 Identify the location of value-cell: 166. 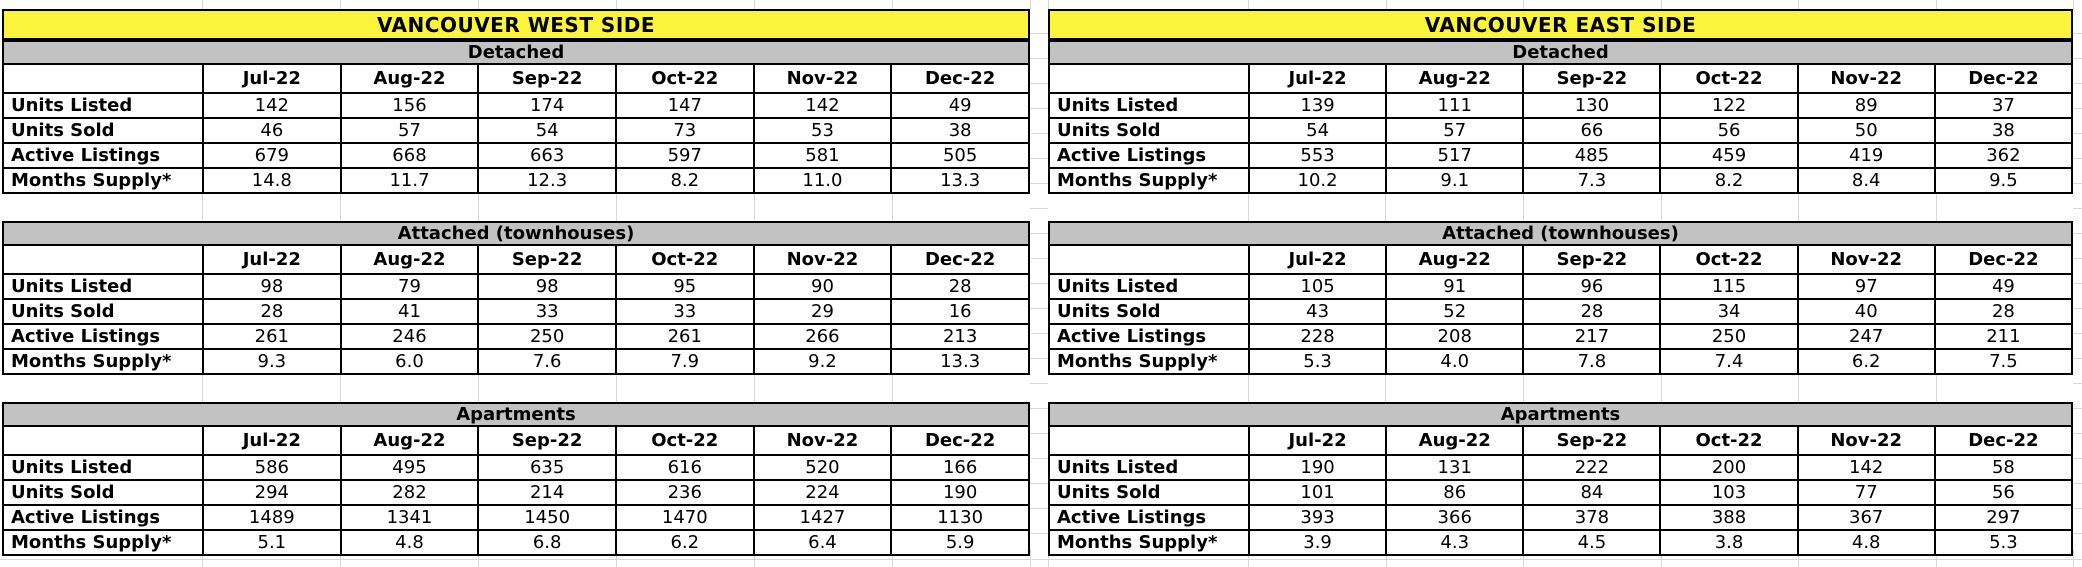
(960, 467).